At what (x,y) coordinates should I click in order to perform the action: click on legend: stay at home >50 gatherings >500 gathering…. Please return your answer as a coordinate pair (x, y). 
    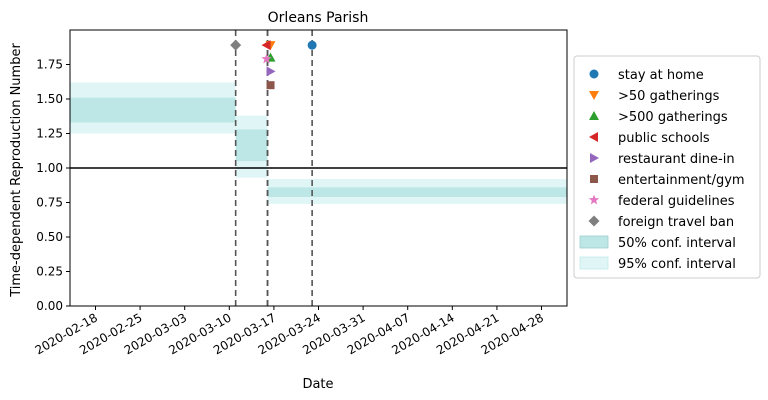
    Looking at the image, I should click on (667, 167).